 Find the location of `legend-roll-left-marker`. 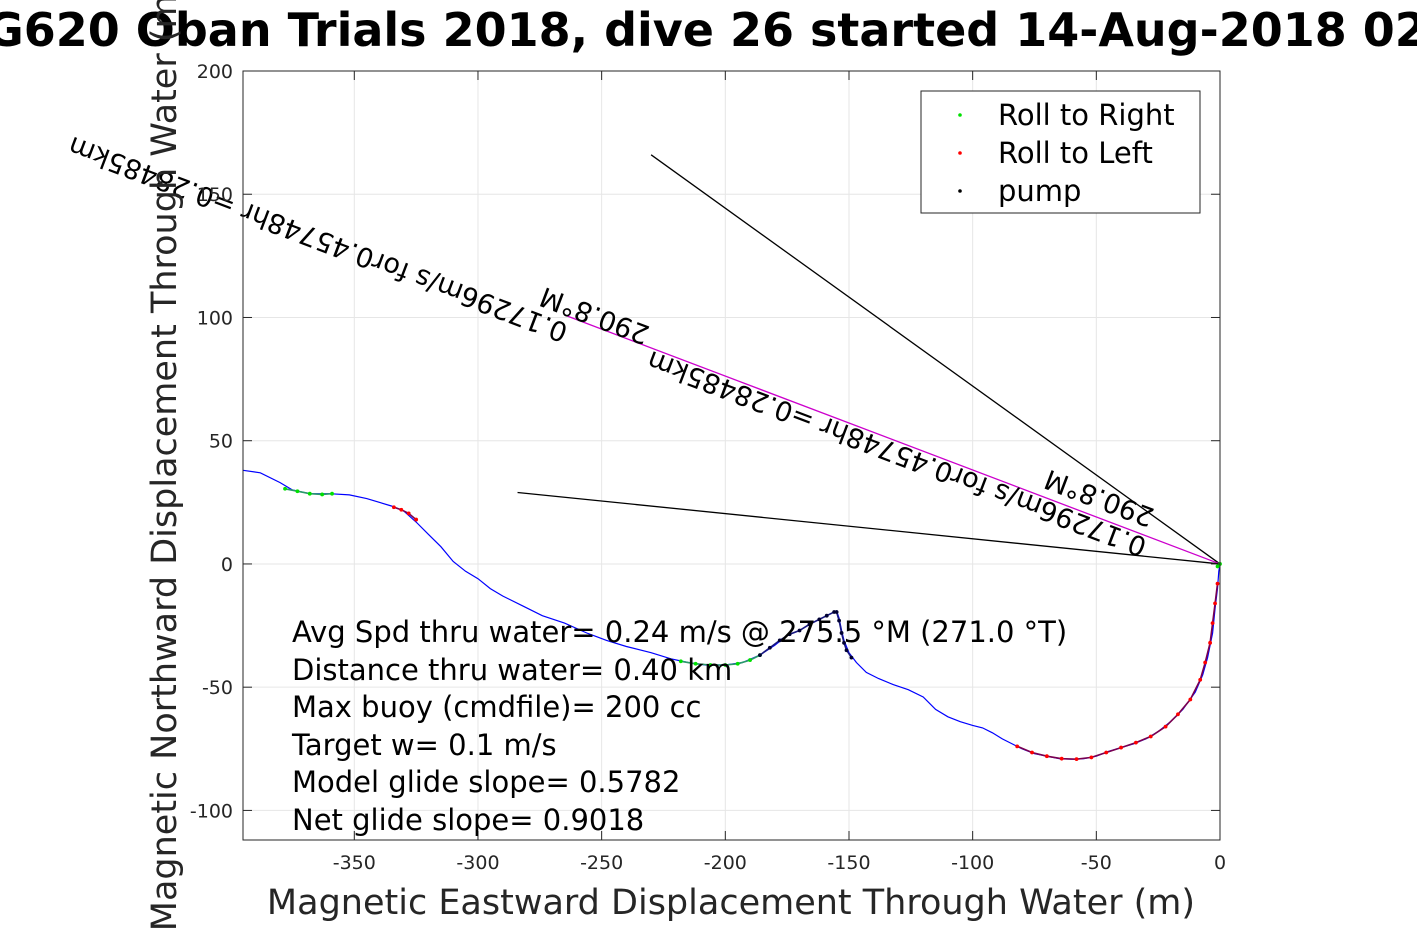

legend-roll-left-marker is located at coordinates (960, 153).